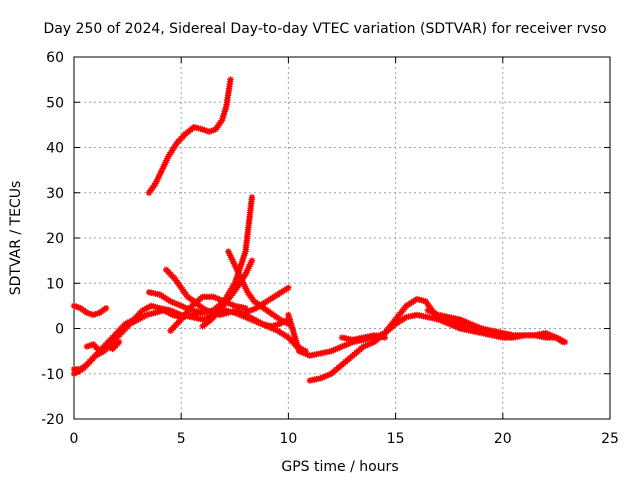 The height and width of the screenshot is (480, 640). Describe the element at coordinates (55, 284) in the screenshot. I see `y-tick-label: 10` at that location.